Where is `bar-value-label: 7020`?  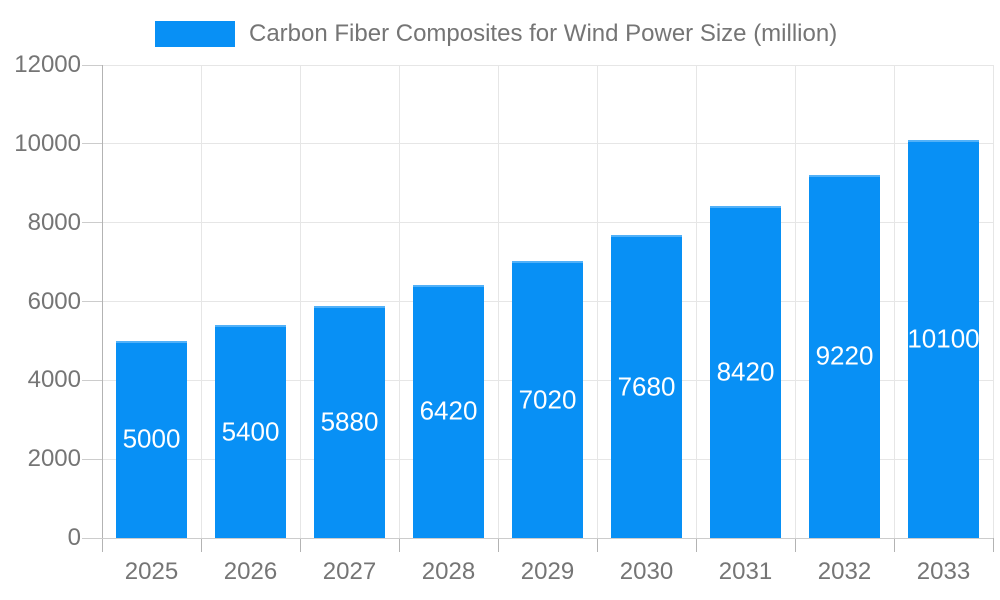
bar-value-label: 7020 is located at coordinates (547, 399).